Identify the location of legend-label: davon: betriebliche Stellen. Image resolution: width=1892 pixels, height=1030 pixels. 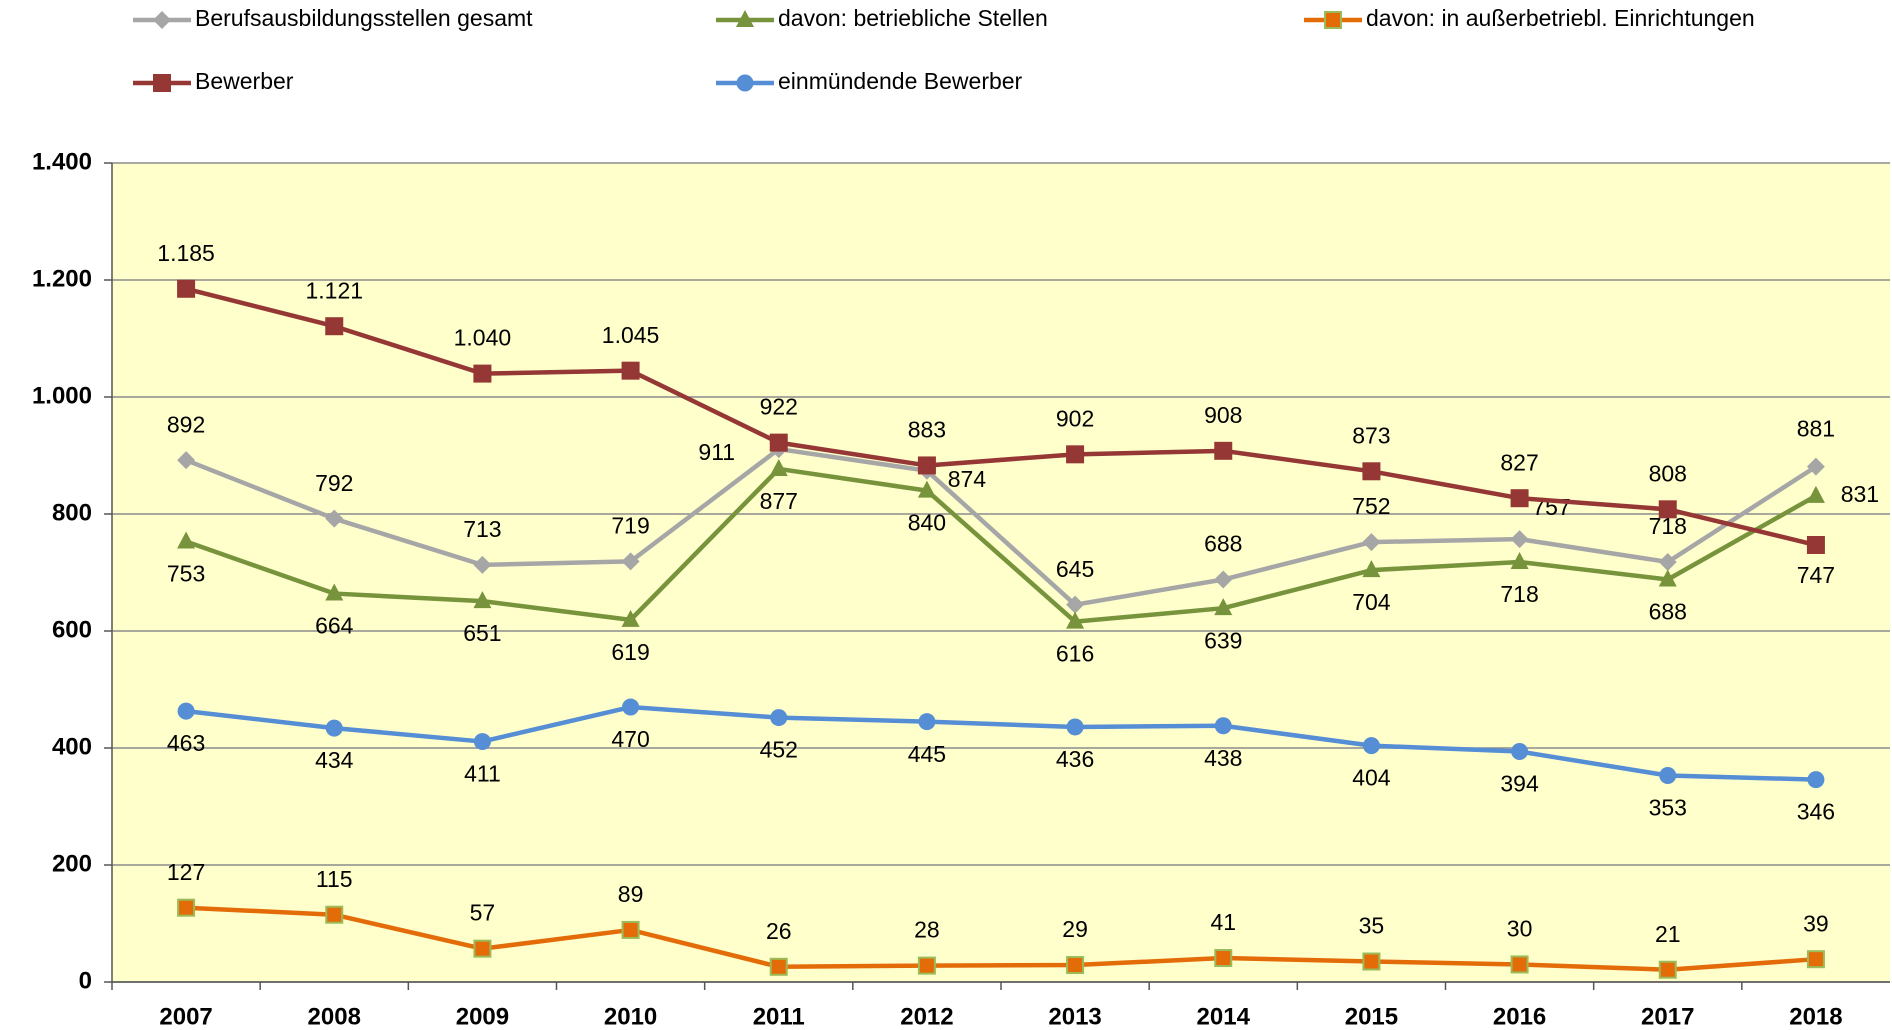
(913, 18).